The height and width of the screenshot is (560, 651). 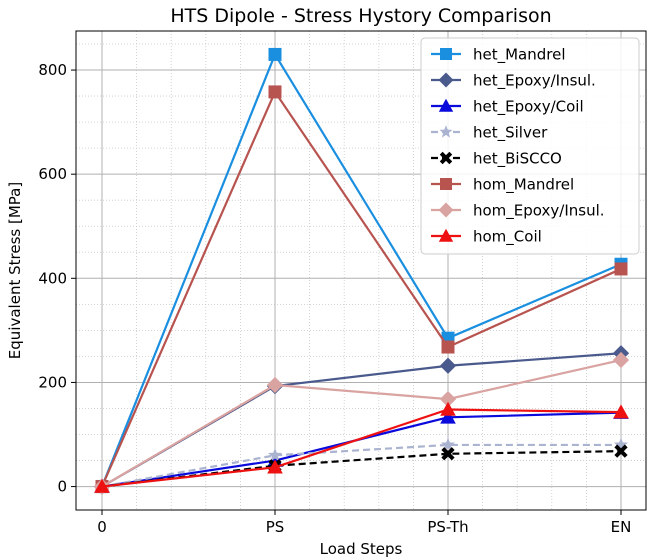 I want to click on y-tick-label: 800, so click(x=52, y=70).